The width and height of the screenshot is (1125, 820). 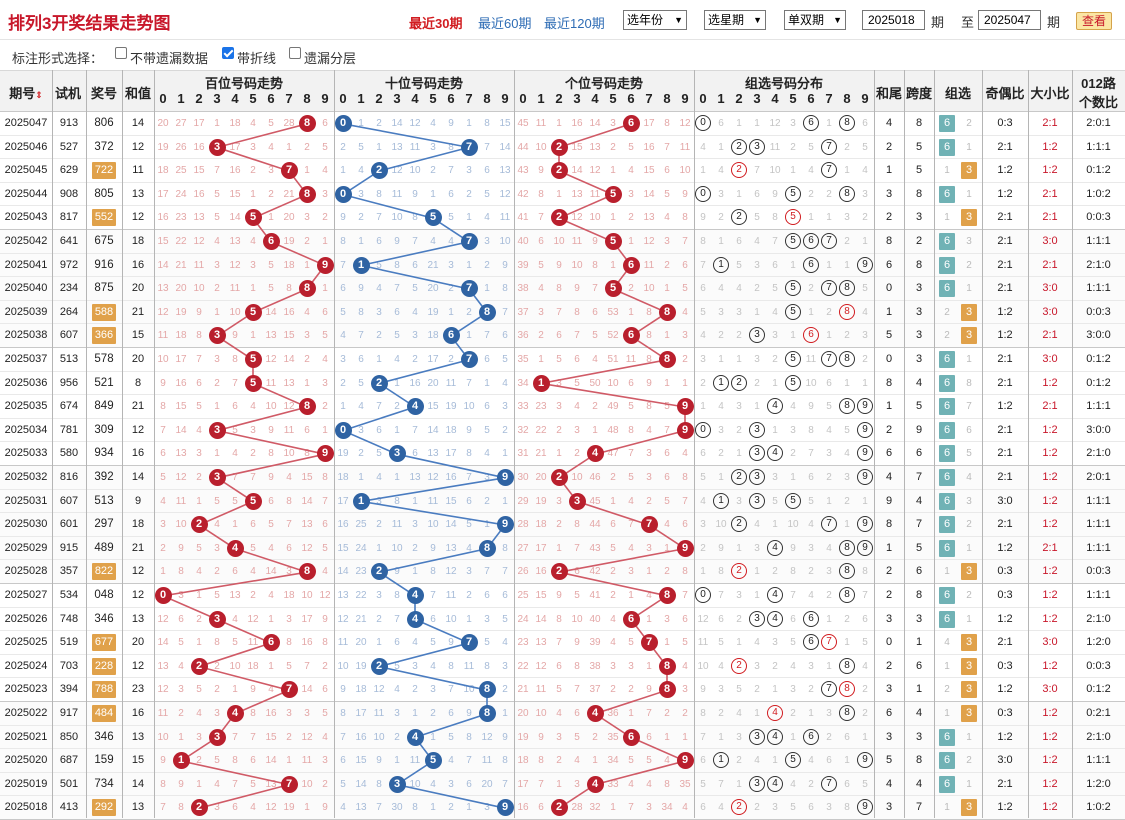 What do you see at coordinates (436, 23) in the screenshot?
I see `link-recent-30: 最近30期` at bounding box center [436, 23].